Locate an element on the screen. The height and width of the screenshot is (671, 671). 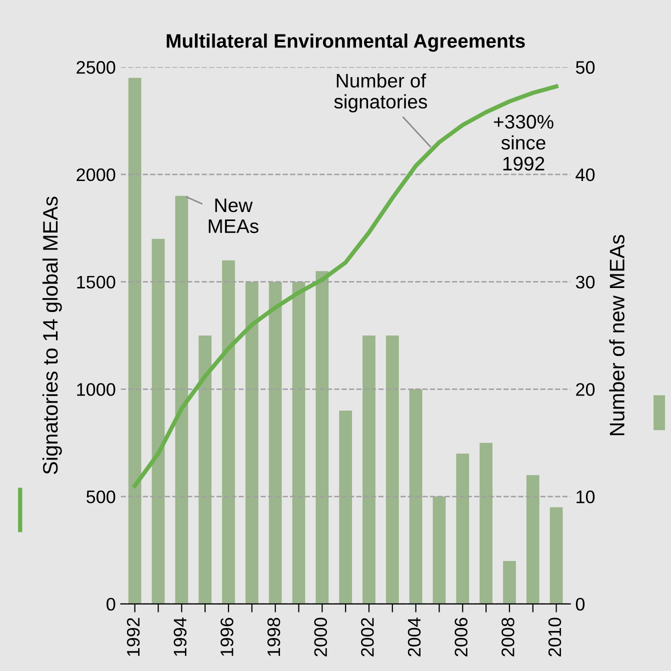
y-tick-label: 1500 is located at coordinates (96, 282).